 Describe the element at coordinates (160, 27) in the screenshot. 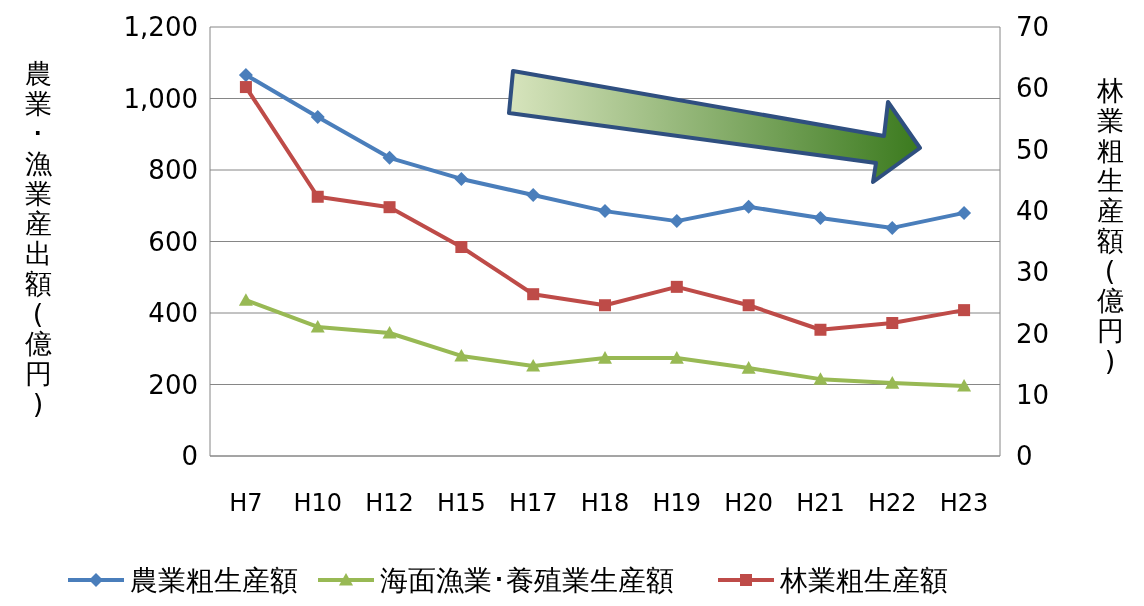

I see `y-tick-label: 1,200` at that location.